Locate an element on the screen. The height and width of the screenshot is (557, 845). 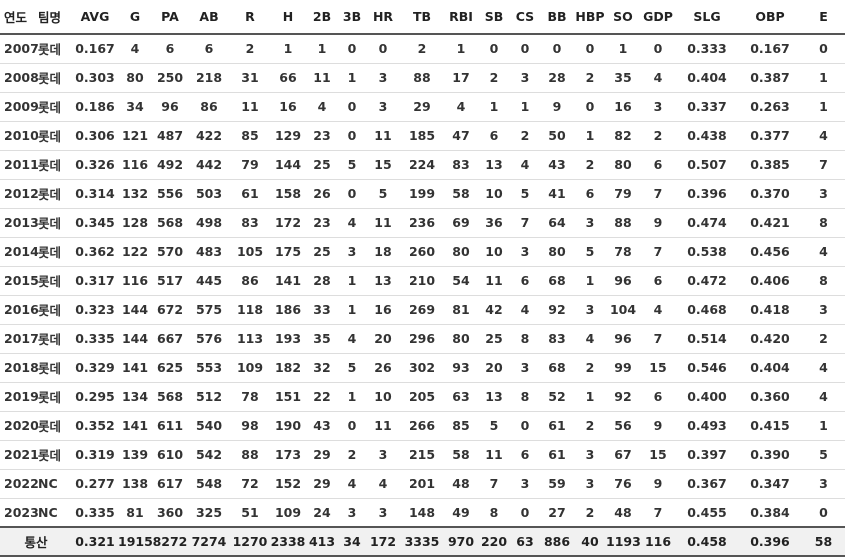
stat-cell: 47 is located at coordinates (461, 136).